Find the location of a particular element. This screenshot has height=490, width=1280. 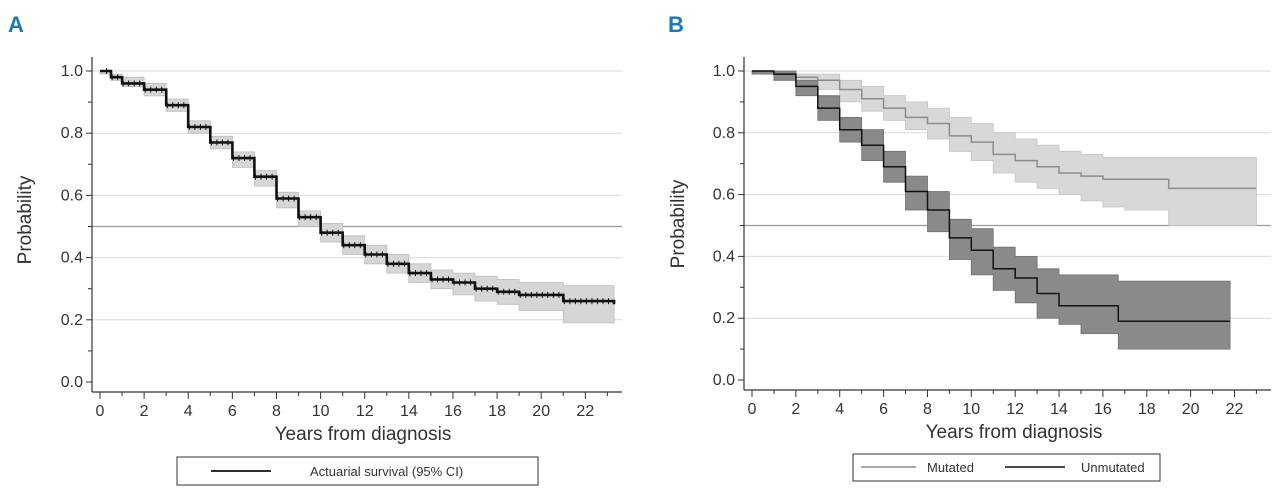

y-tick-label-a: 0.0 is located at coordinates (72, 382).